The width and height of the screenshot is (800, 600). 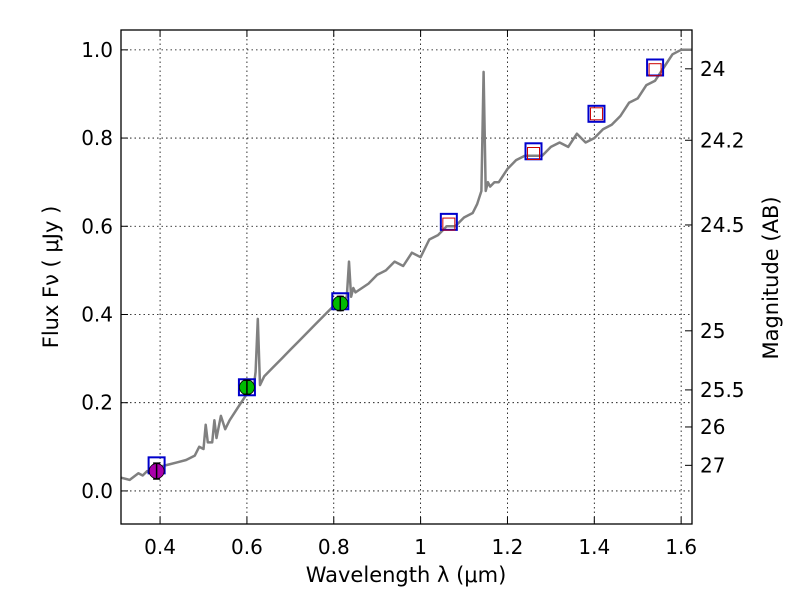 What do you see at coordinates (712, 465) in the screenshot?
I see `mag-tick-label: 27` at bounding box center [712, 465].